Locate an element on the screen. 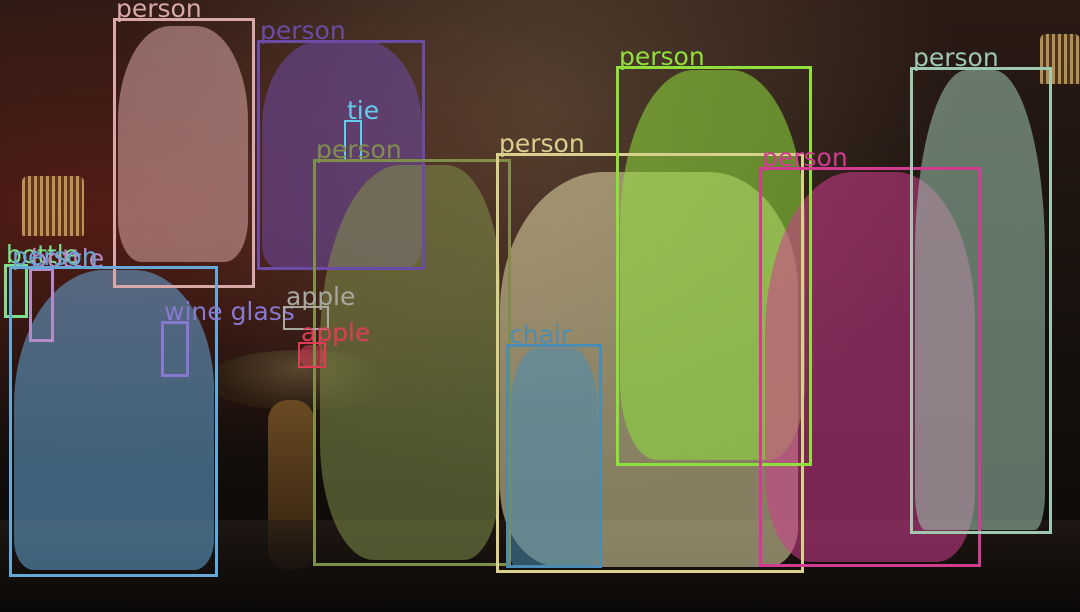  chandelier-right is located at coordinates (1060, 59).